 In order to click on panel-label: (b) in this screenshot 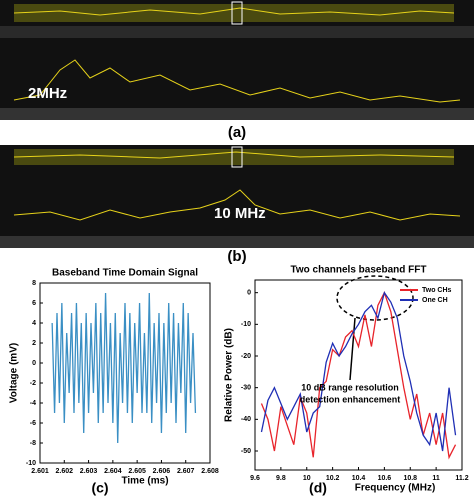, I will do `click(236, 256)`.